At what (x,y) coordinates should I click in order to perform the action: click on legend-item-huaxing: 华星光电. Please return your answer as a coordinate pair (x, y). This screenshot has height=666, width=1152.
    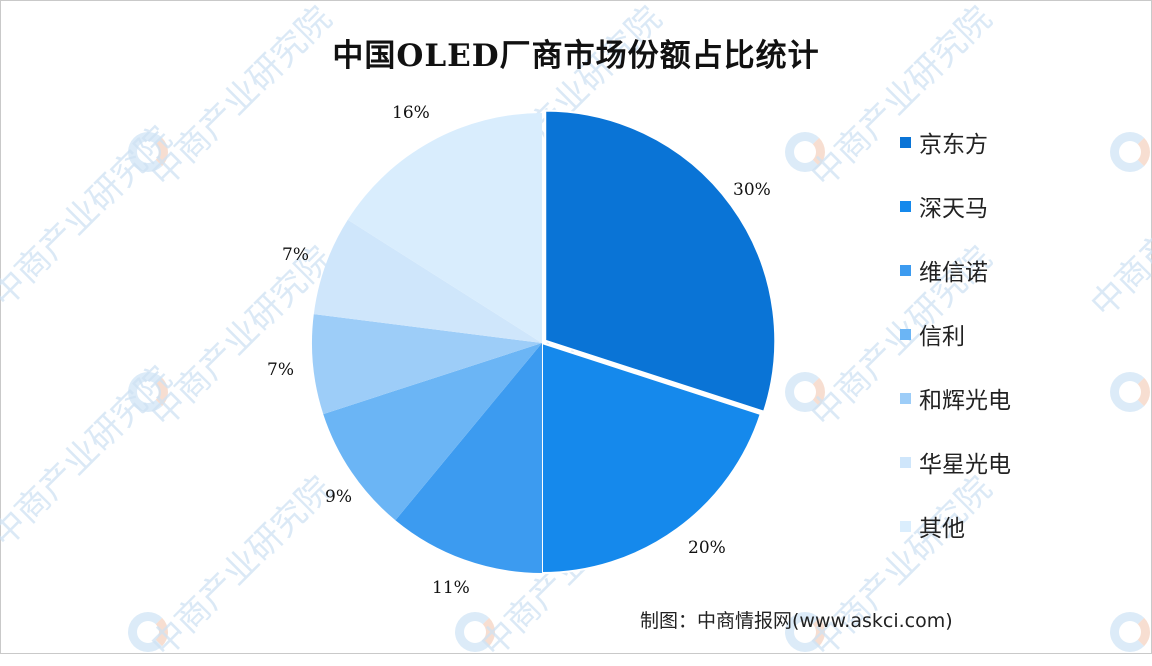
    Looking at the image, I should click on (955, 462).